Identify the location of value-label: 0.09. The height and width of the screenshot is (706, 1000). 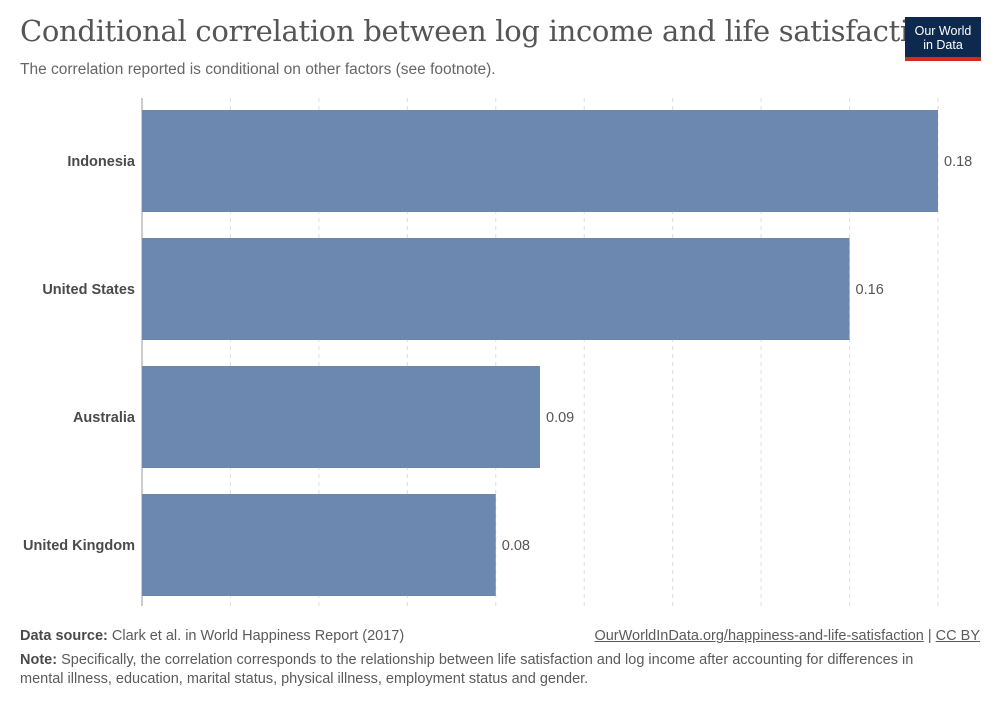
(560, 418).